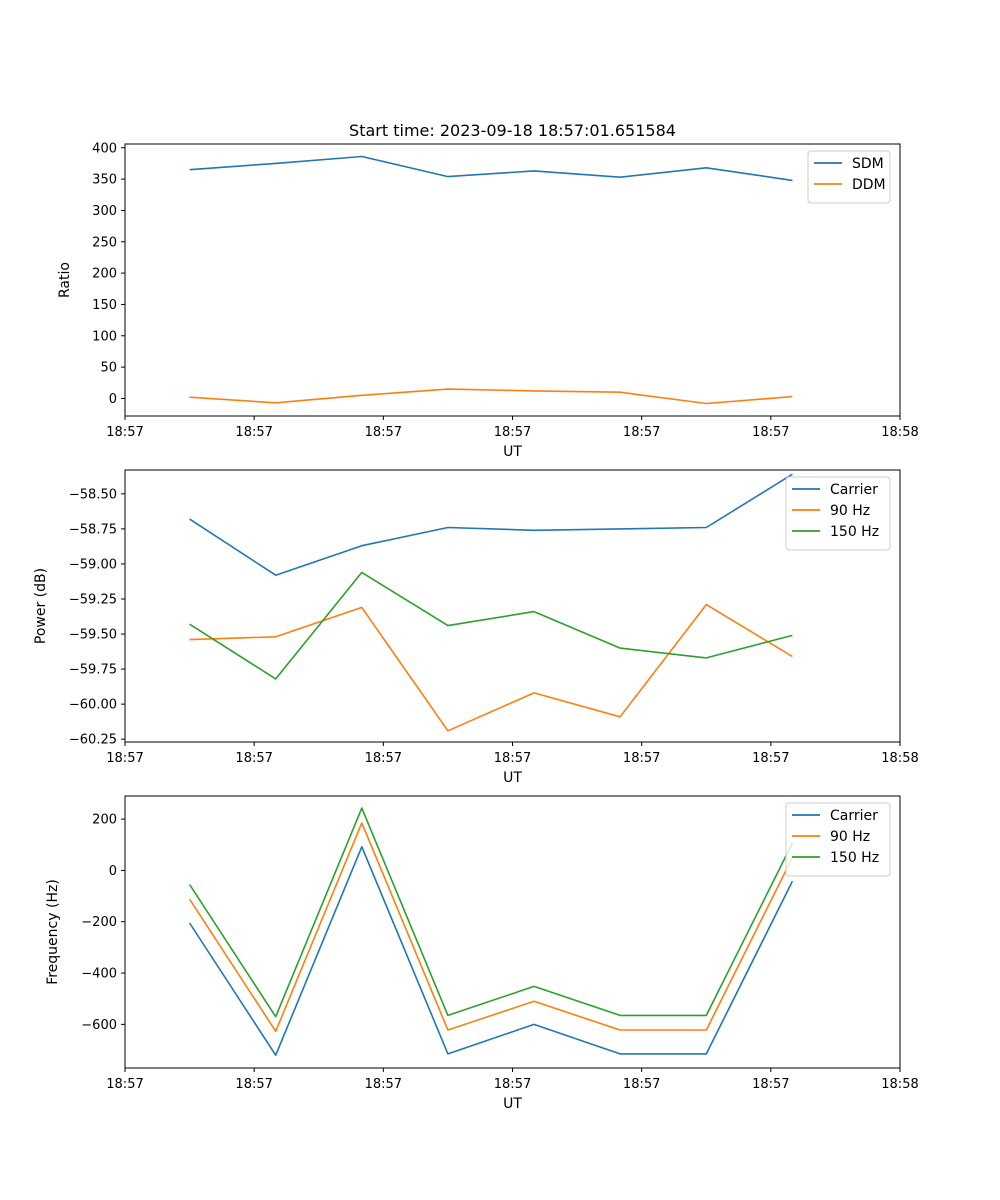  I want to click on y-tick-label: −60.25, so click(93, 740).